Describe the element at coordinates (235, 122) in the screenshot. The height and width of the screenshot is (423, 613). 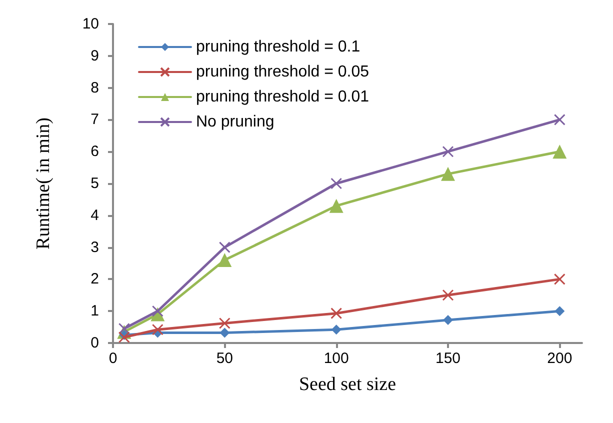
I see `legend-label: No pruning` at that location.